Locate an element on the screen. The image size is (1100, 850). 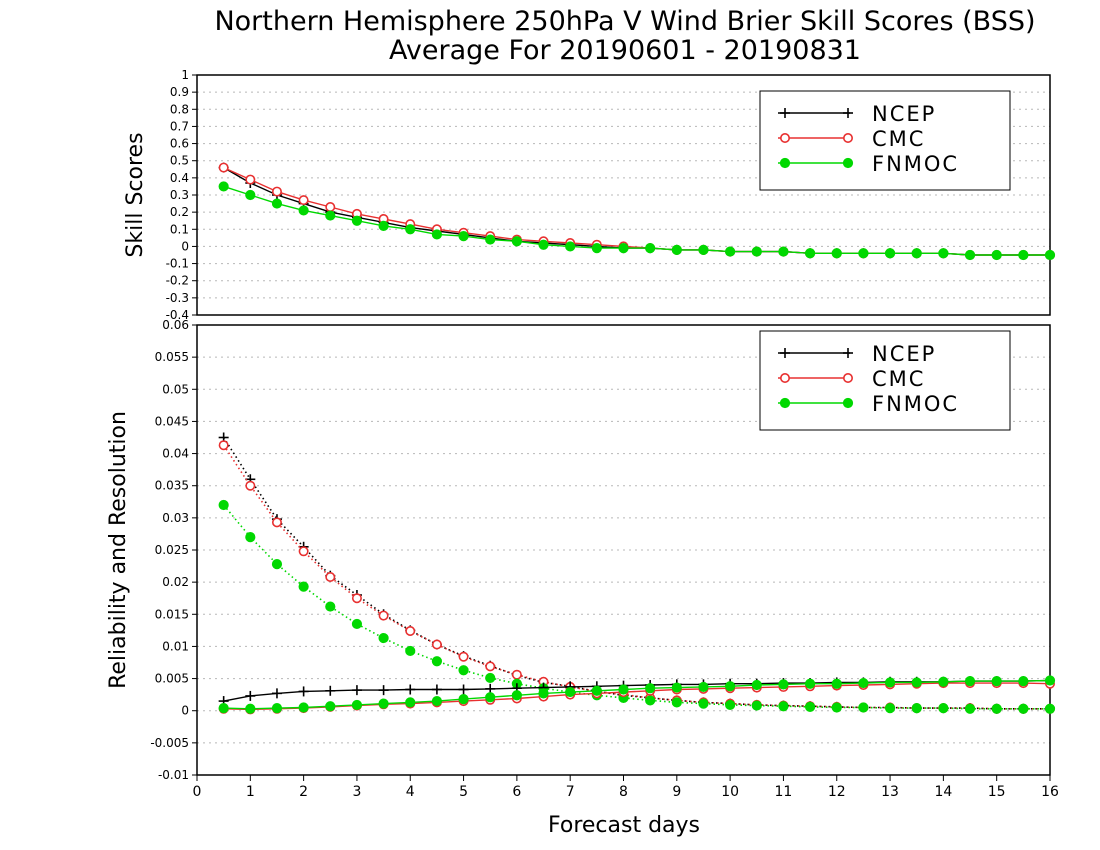
y-tick-label: 0.025 is located at coordinates (172, 550).